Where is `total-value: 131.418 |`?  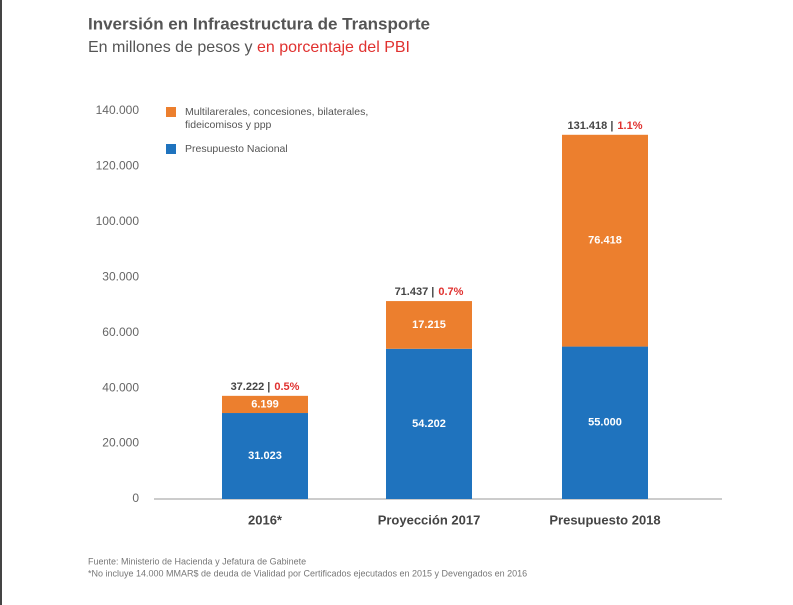 total-value: 131.418 | is located at coordinates (591, 126).